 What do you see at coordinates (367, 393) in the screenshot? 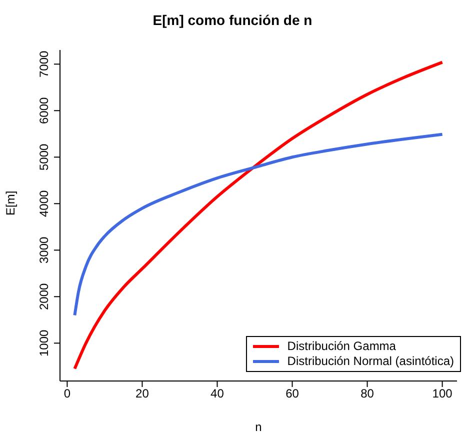
I see `x-tick-label: 80` at bounding box center [367, 393].